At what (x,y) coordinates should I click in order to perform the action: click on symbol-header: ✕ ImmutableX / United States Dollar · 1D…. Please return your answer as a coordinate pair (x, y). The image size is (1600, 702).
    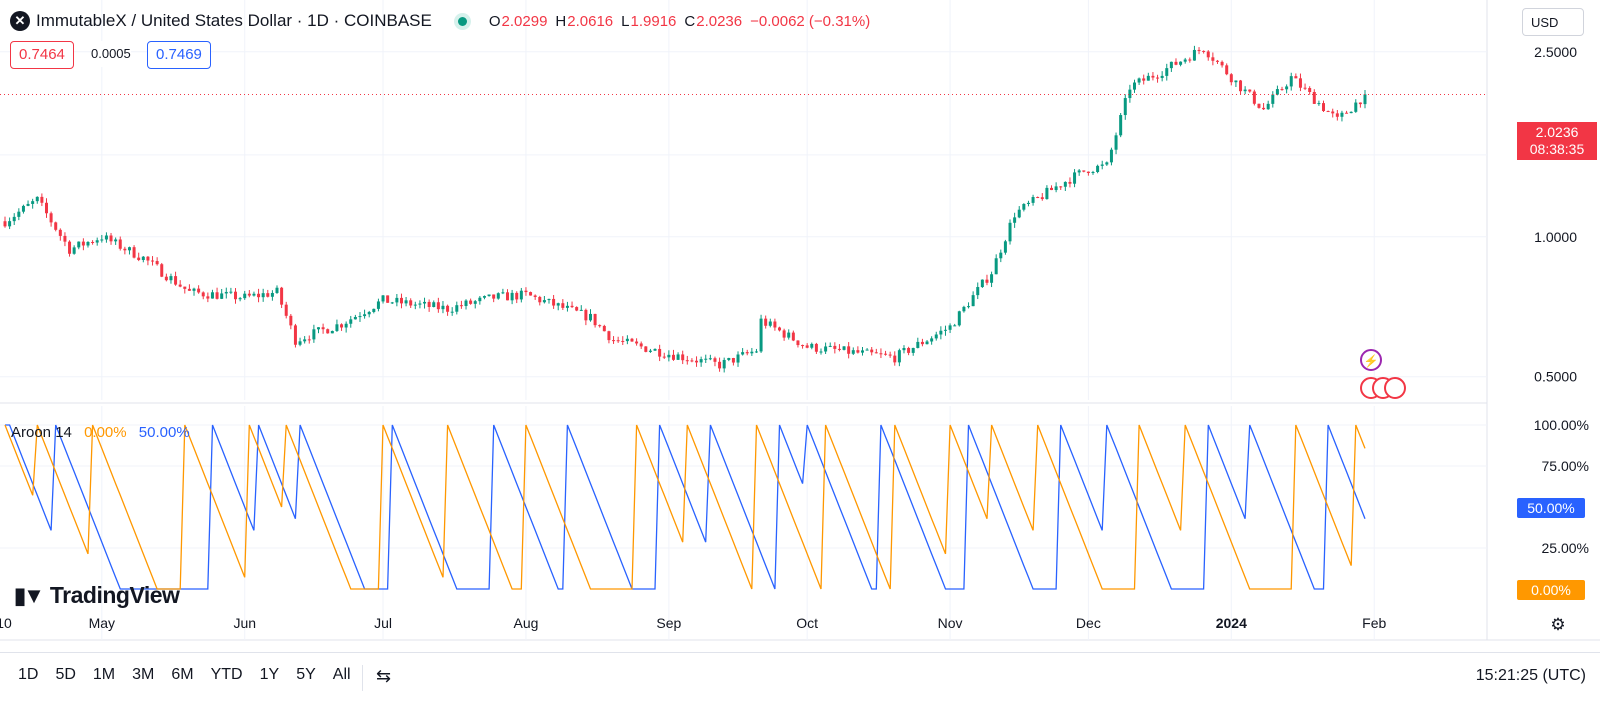
    Looking at the image, I should click on (440, 21).